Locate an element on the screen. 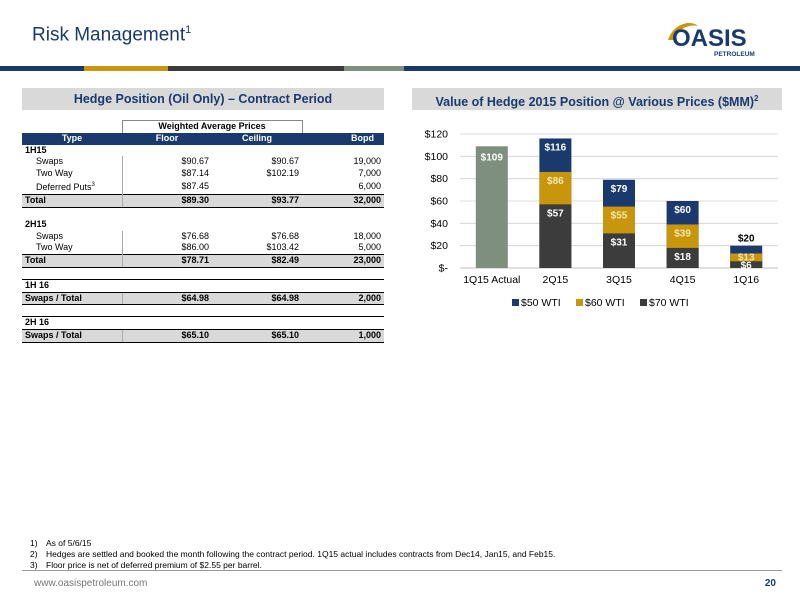 This screenshot has height=600, width=800. bar-label: $57 is located at coordinates (555, 213).